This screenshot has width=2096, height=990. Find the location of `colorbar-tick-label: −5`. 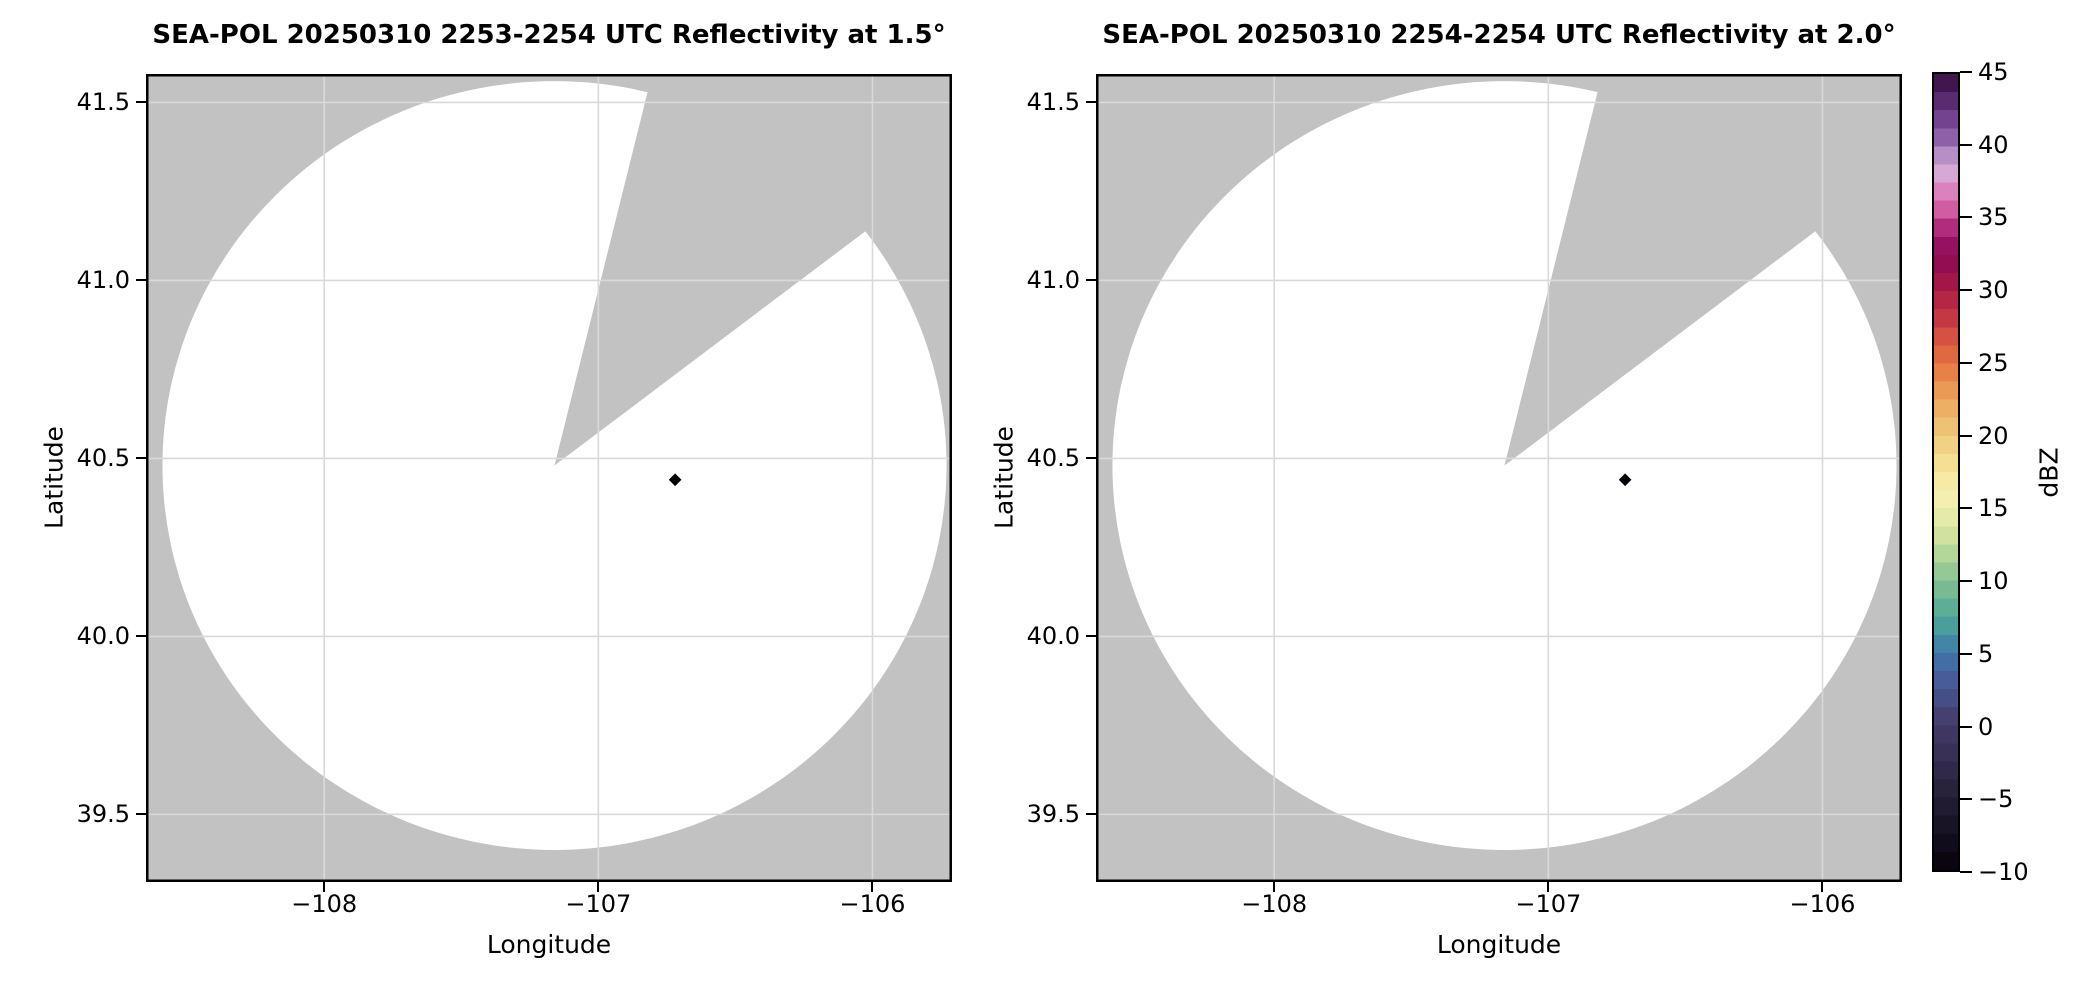

colorbar-tick-label: −5 is located at coordinates (1996, 799).